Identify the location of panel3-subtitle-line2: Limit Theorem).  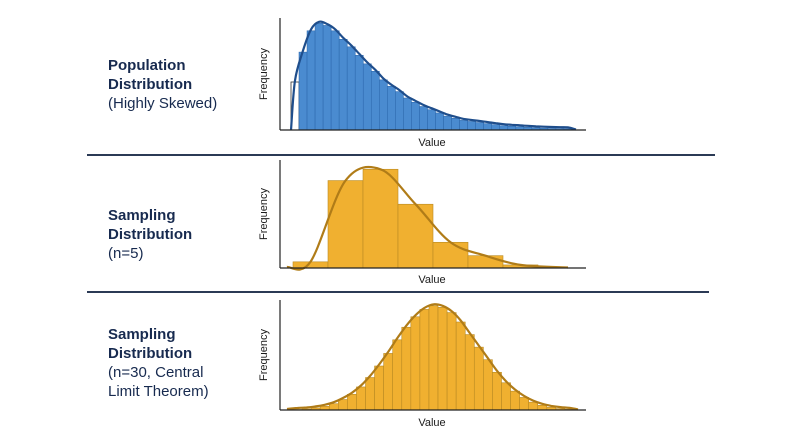
(158, 391).